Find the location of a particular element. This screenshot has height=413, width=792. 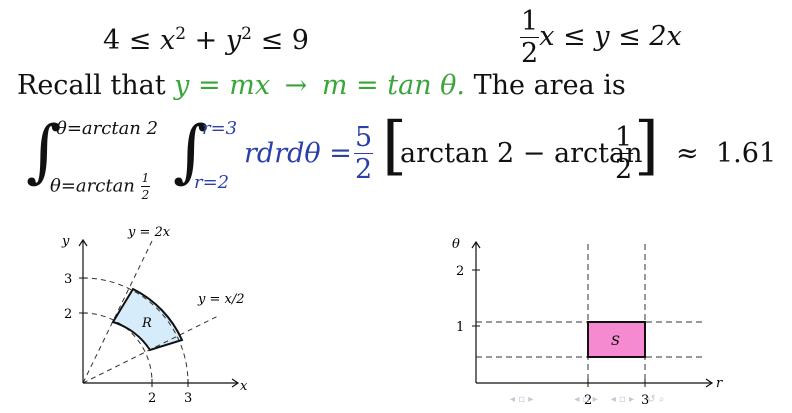

nav-subsection-next-icon: ▸ is located at coordinates (632, 399).